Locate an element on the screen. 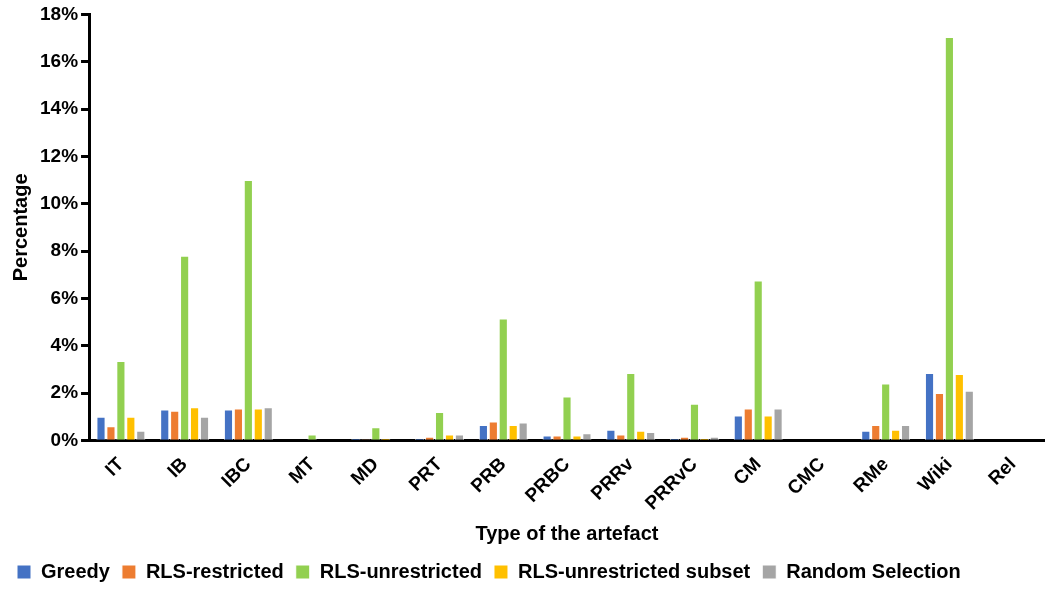  y-tick-label: 6% is located at coordinates (64, 297).